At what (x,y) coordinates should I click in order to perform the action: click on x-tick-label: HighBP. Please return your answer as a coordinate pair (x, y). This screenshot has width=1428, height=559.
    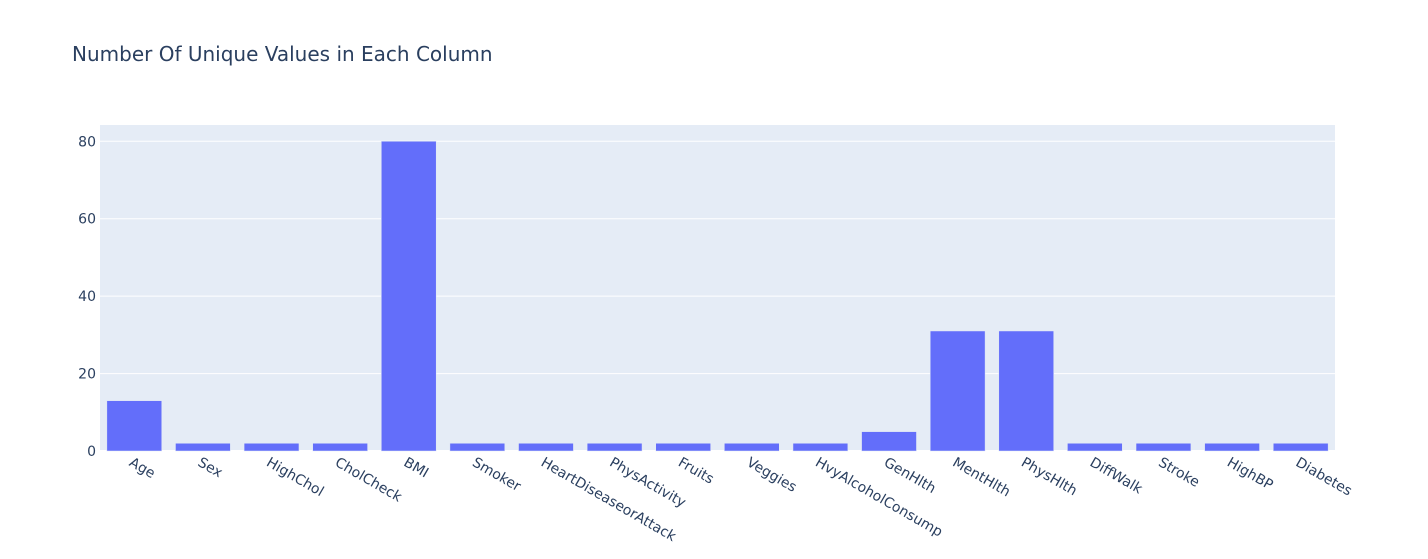
    Looking at the image, I should click on (1250, 474).